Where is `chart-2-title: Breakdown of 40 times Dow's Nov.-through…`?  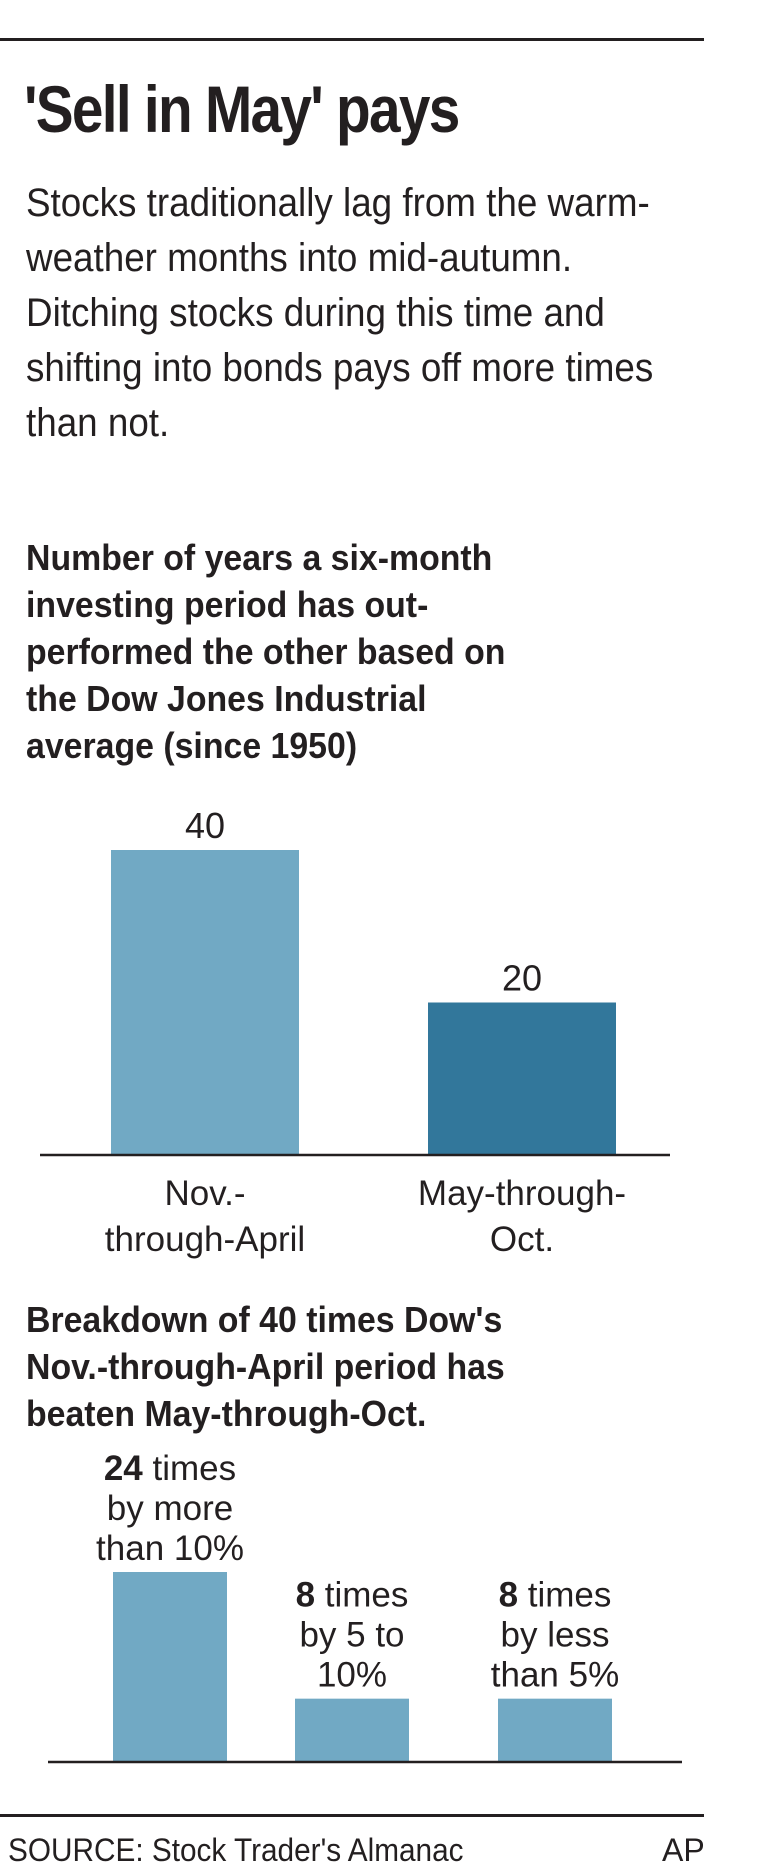 chart-2-title: Breakdown of 40 times Dow's Nov.-through… is located at coordinates (265, 1366).